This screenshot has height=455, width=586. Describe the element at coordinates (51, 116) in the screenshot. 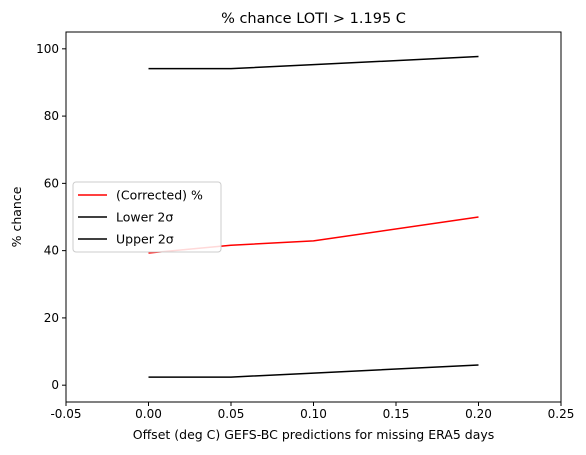

I see `y-tick-label: 80` at that location.